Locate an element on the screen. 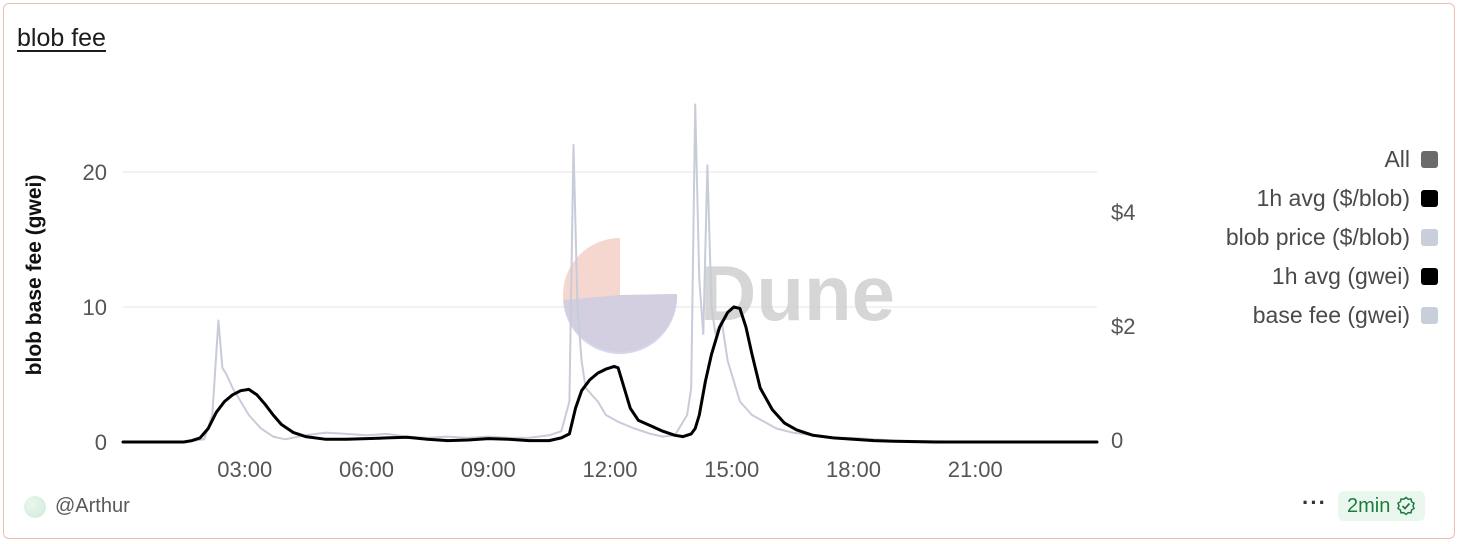 The height and width of the screenshot is (544, 1464). legend-label: 1h avg (gwei) is located at coordinates (1340, 276).